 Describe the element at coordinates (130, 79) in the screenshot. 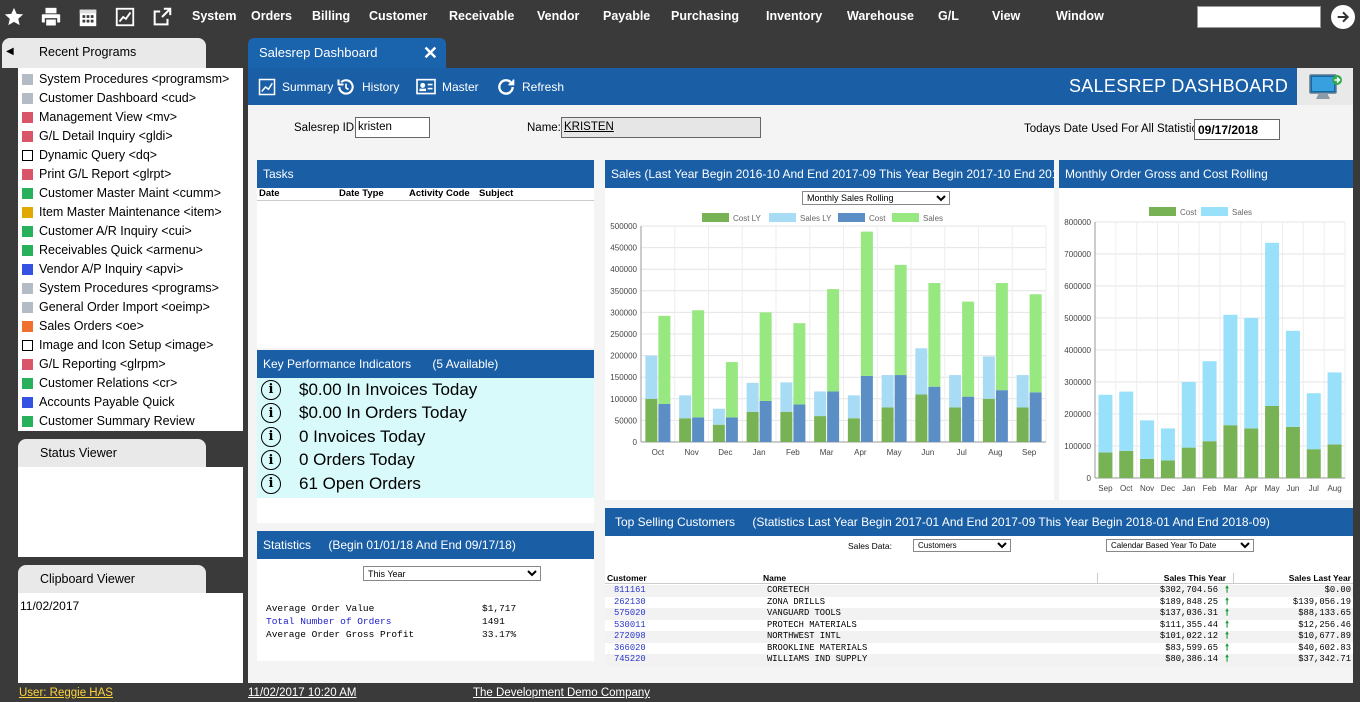

I see `recent-program-item: System Procedures <programsm>` at that location.